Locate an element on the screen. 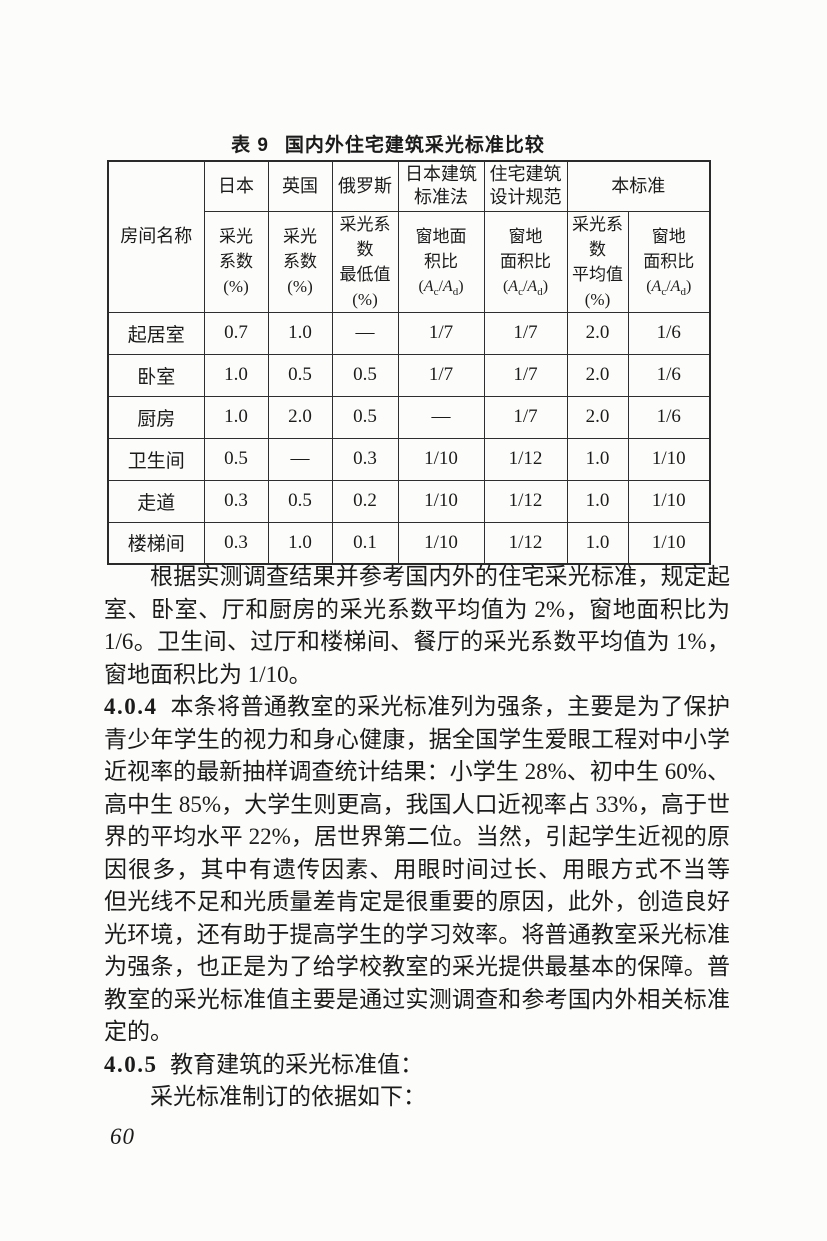 The width and height of the screenshot is (827, 1241). row-name: 卫生间 is located at coordinates (156, 459).